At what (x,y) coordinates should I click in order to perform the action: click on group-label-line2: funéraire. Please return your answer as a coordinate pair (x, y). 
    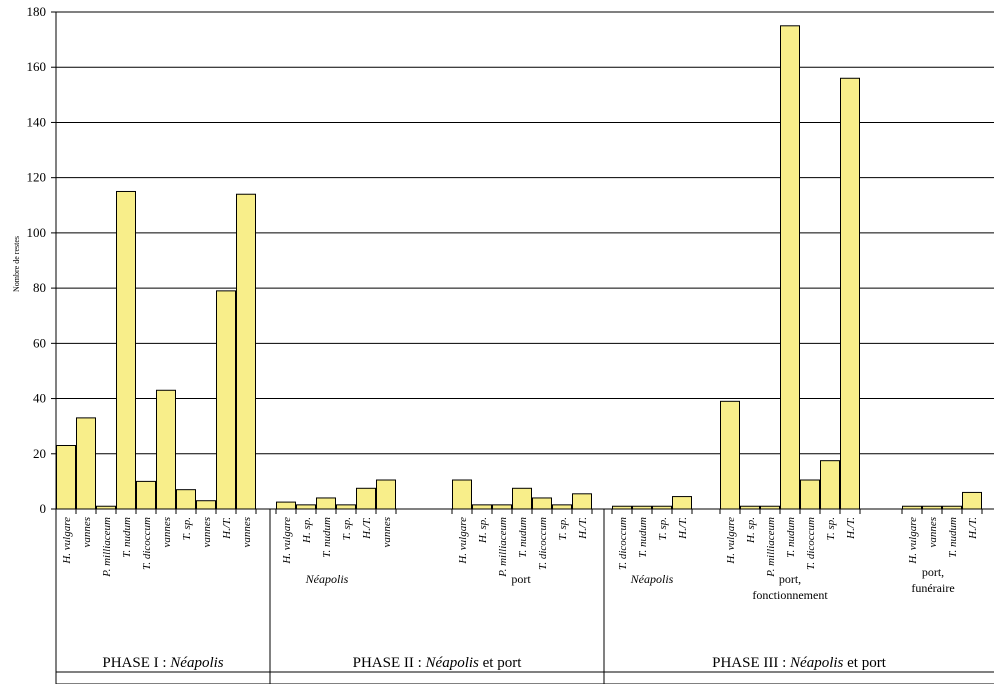
    Looking at the image, I should click on (932, 588).